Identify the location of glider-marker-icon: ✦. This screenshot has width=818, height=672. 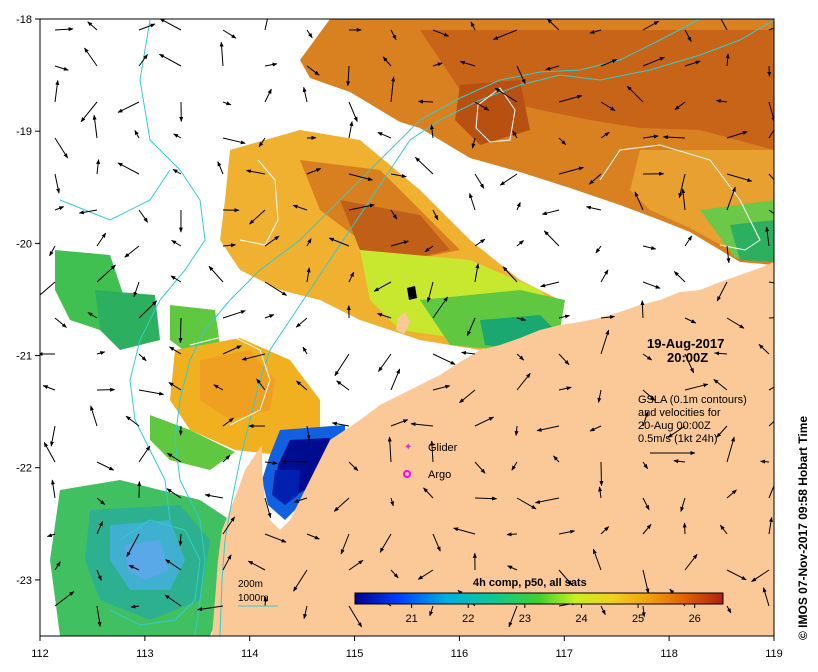
(408, 447).